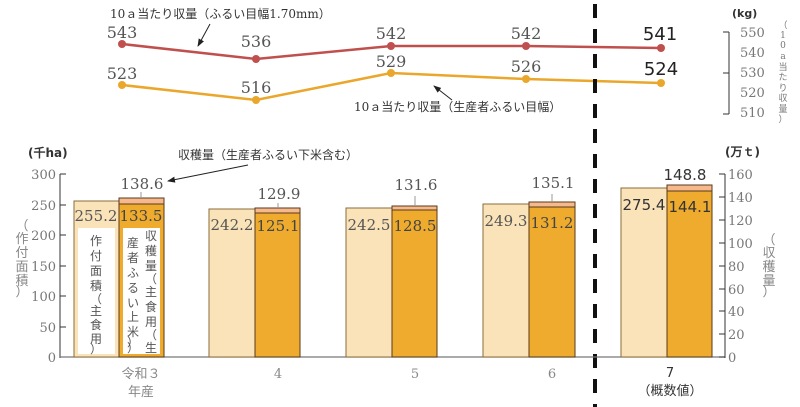 Image resolution: width=800 pixels, height=407 pixels. Describe the element at coordinates (416, 185) in the screenshot. I see `harvest-total-value: 131.6` at that location.